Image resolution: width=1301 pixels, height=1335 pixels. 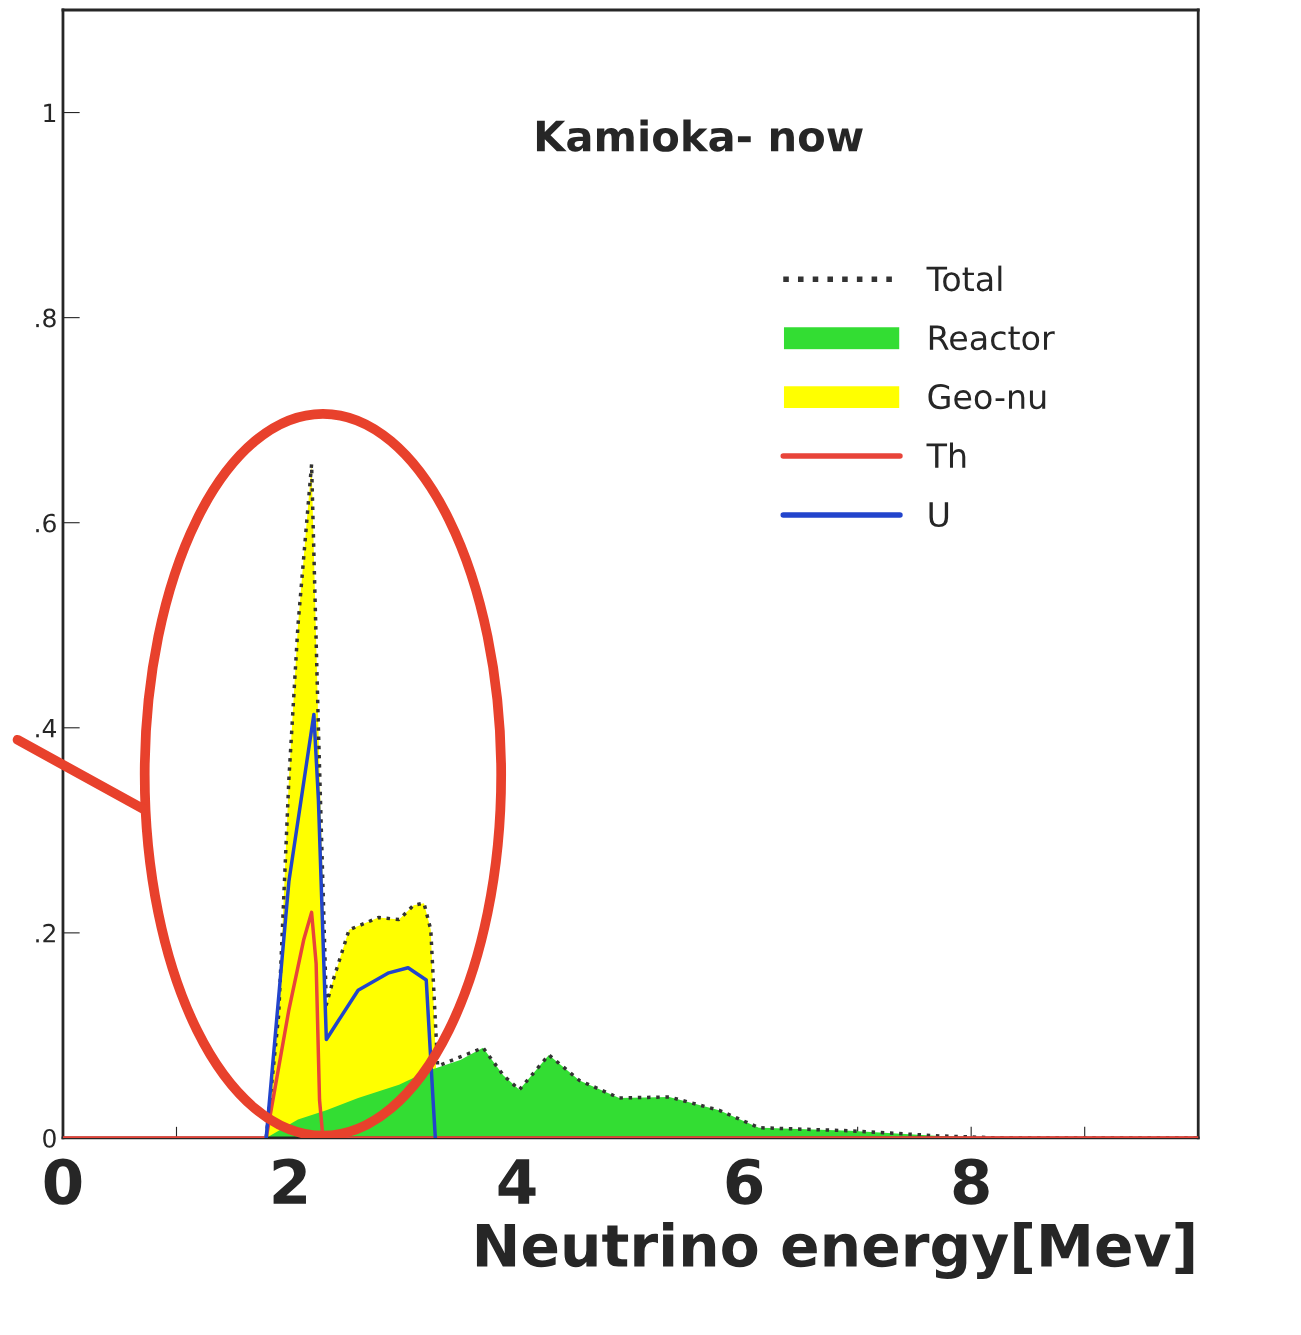 I want to click on y-tick-label: 0, so click(x=49, y=1138).